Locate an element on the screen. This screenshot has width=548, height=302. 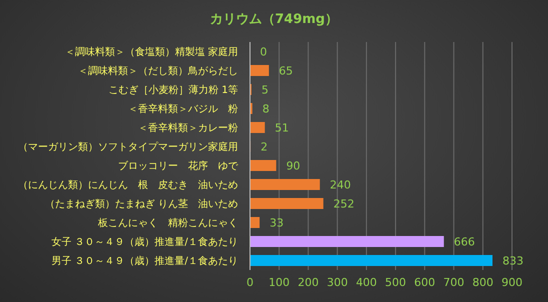
y-tick-label: 男子 ３０～４９（歳）推進量/１食あたり is located at coordinates (144, 261).